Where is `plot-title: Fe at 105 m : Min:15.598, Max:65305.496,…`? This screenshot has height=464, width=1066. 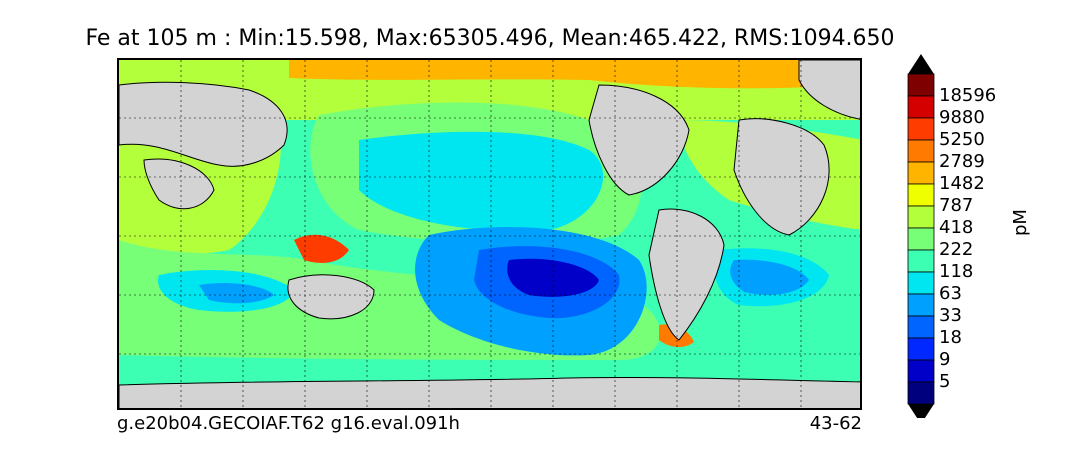 plot-title: Fe at 105 m : Min:15.598, Max:65305.496,… is located at coordinates (490, 38).